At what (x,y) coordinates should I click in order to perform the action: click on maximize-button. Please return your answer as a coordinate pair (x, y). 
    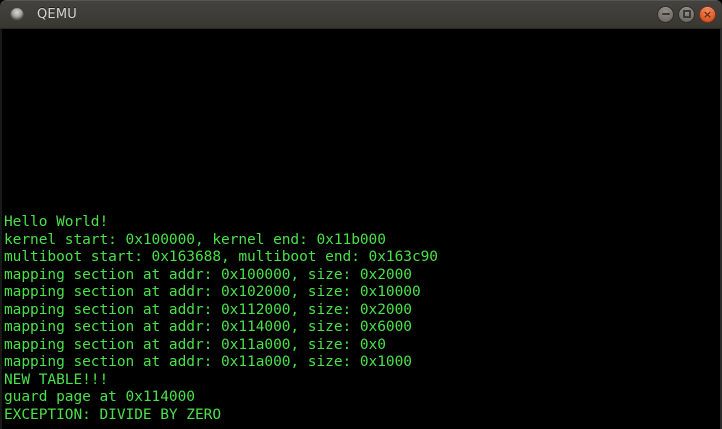
    Looking at the image, I should click on (686, 14).